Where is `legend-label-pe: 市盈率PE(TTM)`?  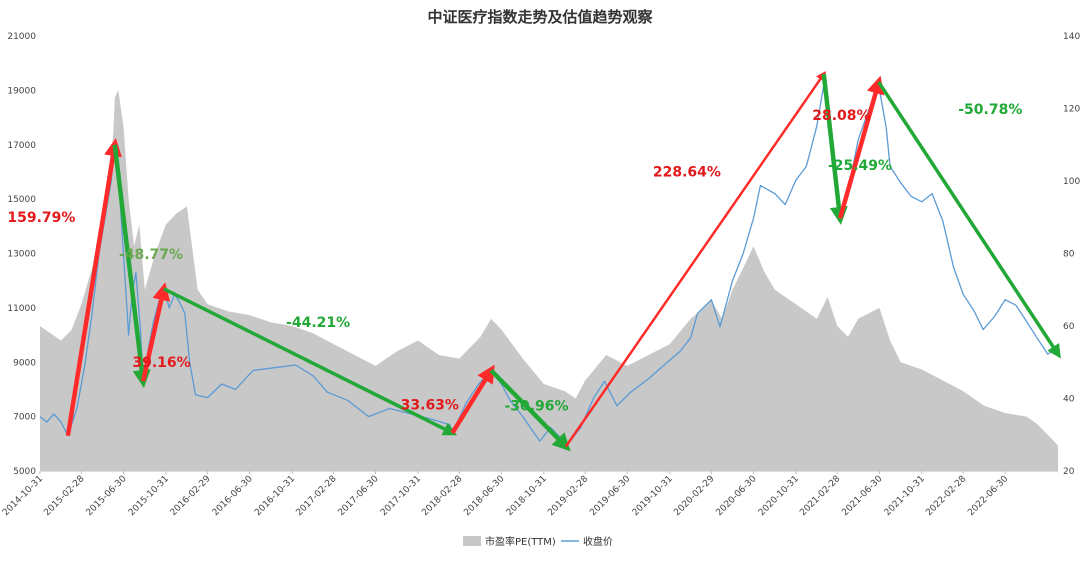
legend-label-pe: 市盈率PE(TTM) is located at coordinates (520, 541).